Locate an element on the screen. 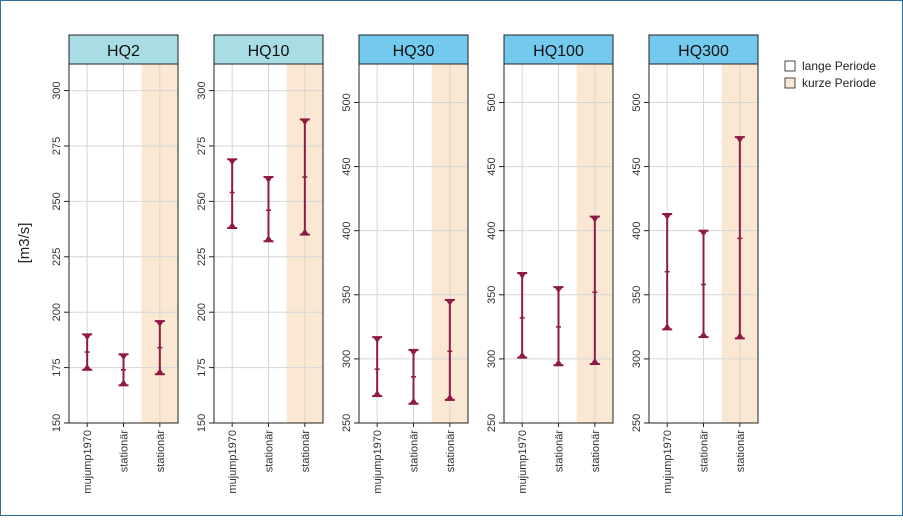 The height and width of the screenshot is (520, 903). panel-title: HQ2 is located at coordinates (123, 51).